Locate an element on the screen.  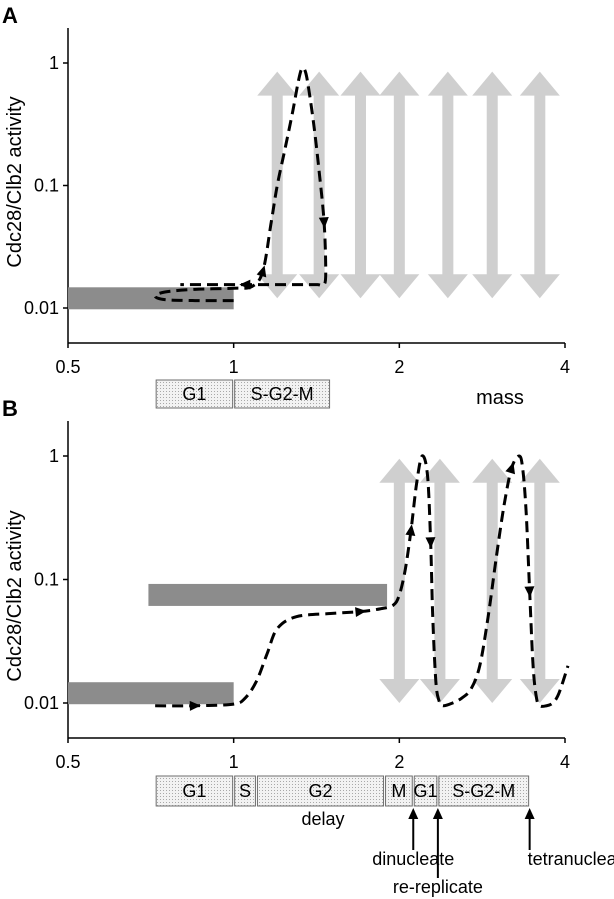
panel-b-phase-bar: G1 S G2 M G1 S-G2-M is located at coordinates (342, 791).